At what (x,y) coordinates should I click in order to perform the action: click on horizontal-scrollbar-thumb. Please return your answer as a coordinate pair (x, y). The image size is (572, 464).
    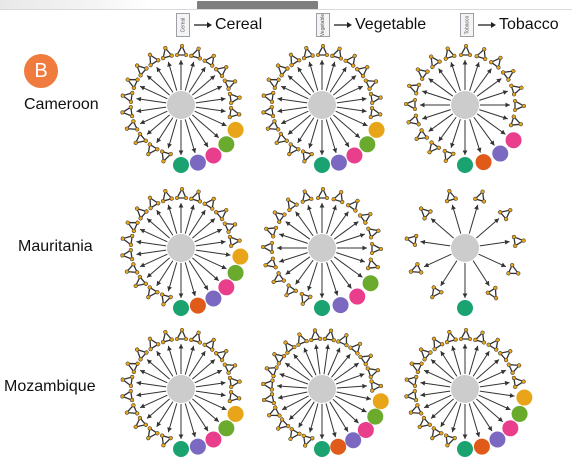
    Looking at the image, I should click on (257, 5).